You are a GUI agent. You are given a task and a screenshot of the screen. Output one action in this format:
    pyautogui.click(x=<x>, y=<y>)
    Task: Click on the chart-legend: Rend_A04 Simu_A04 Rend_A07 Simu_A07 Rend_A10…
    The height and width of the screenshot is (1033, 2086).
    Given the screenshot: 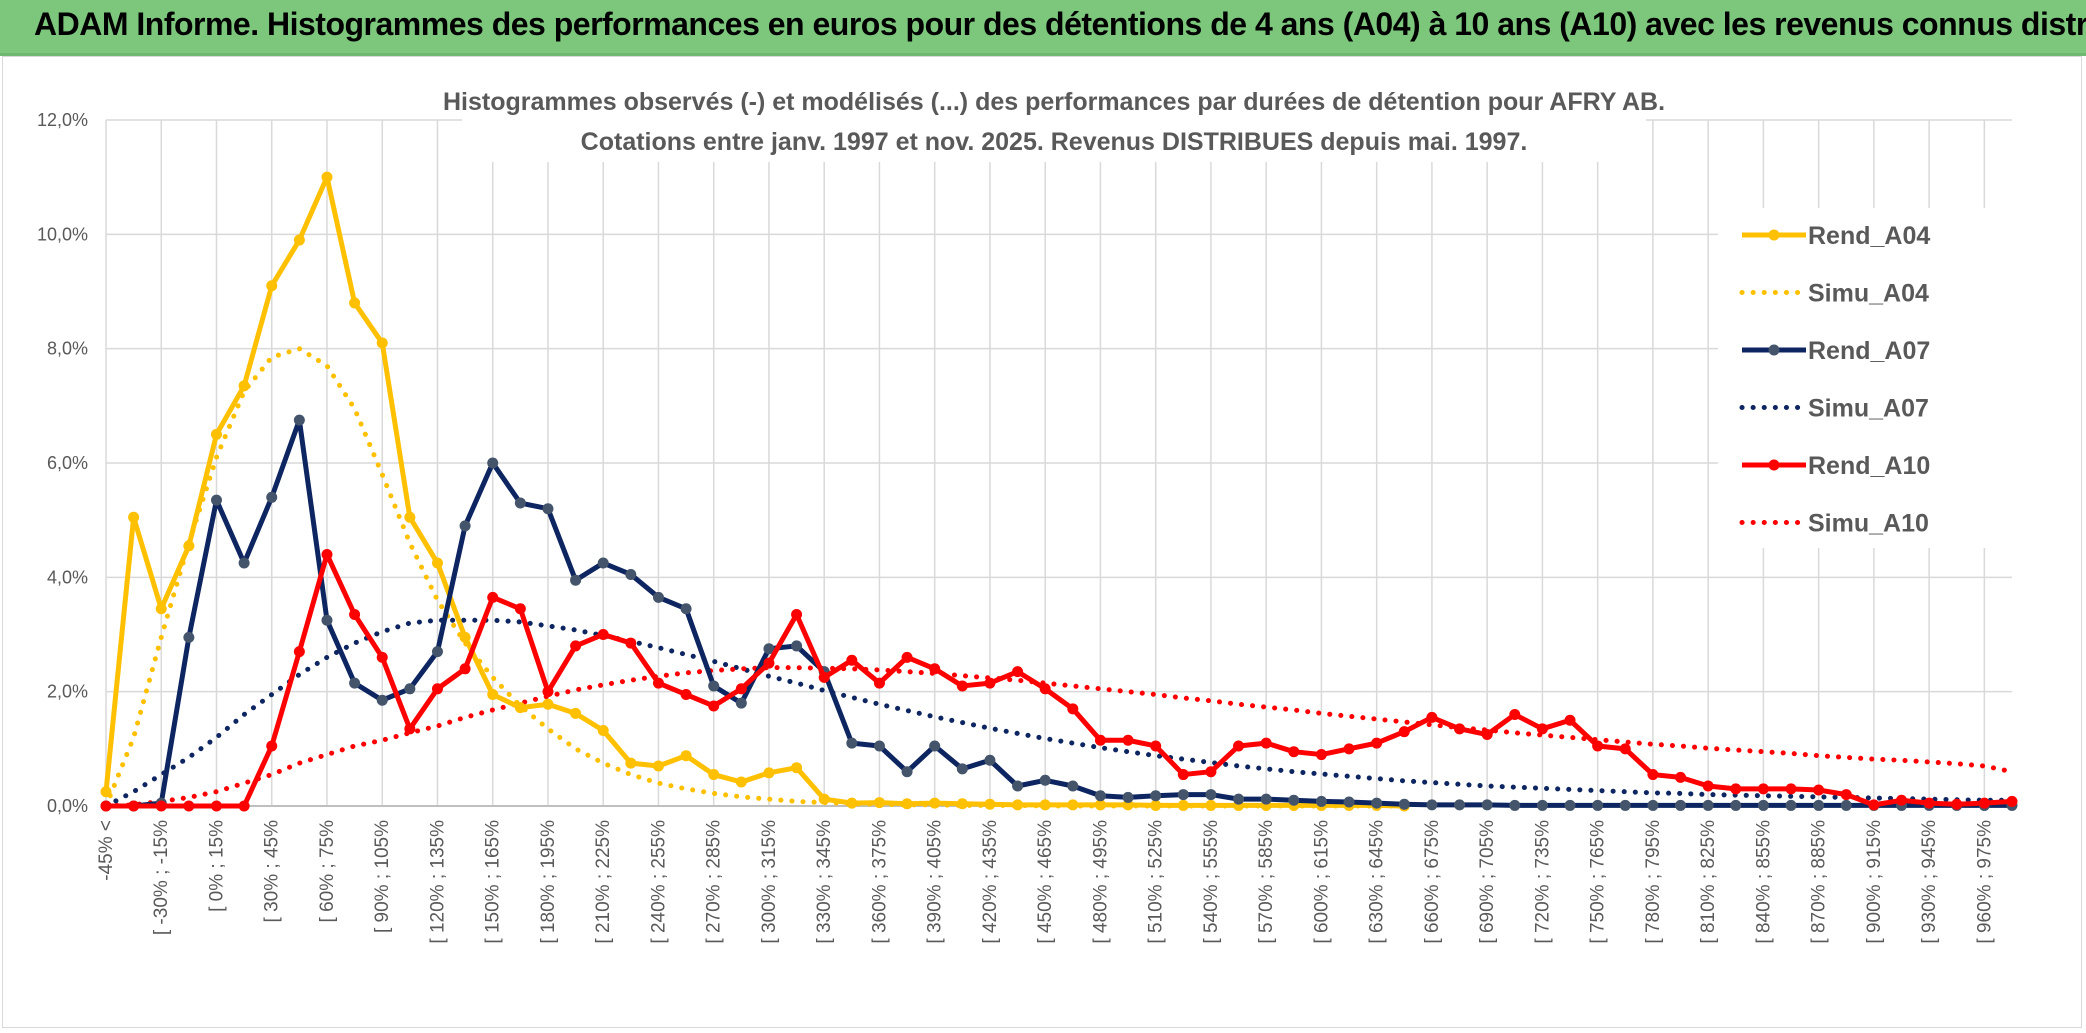 What is the action you would take?
    pyautogui.click(x=1866, y=378)
    